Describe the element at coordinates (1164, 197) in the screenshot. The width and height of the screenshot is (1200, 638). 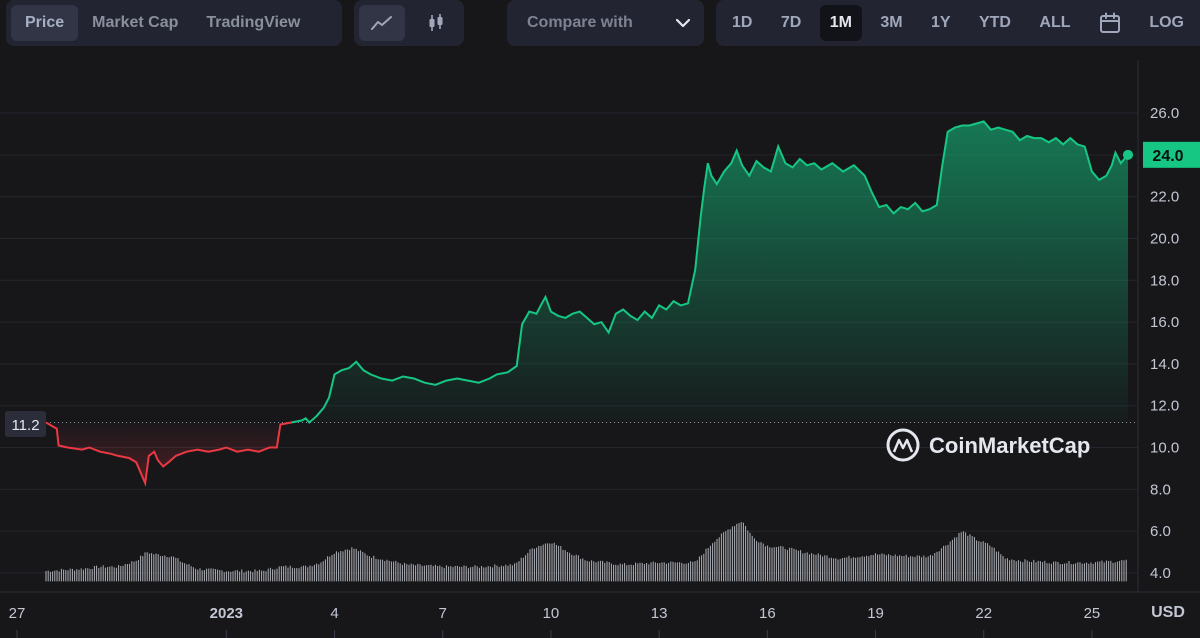
I see `y-tick-label: 22.0` at that location.